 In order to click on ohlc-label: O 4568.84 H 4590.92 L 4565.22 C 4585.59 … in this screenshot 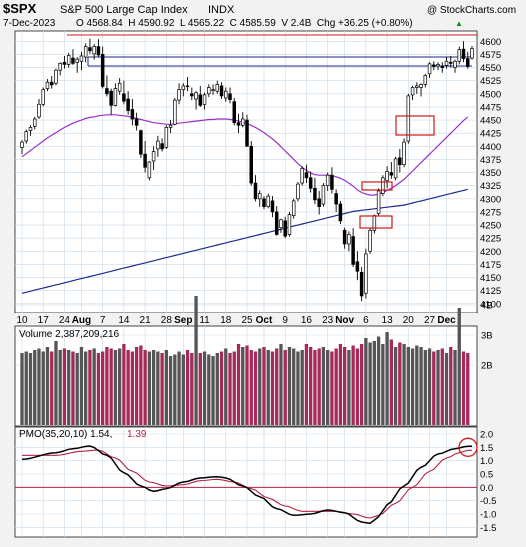, I will do `click(244, 23)`.